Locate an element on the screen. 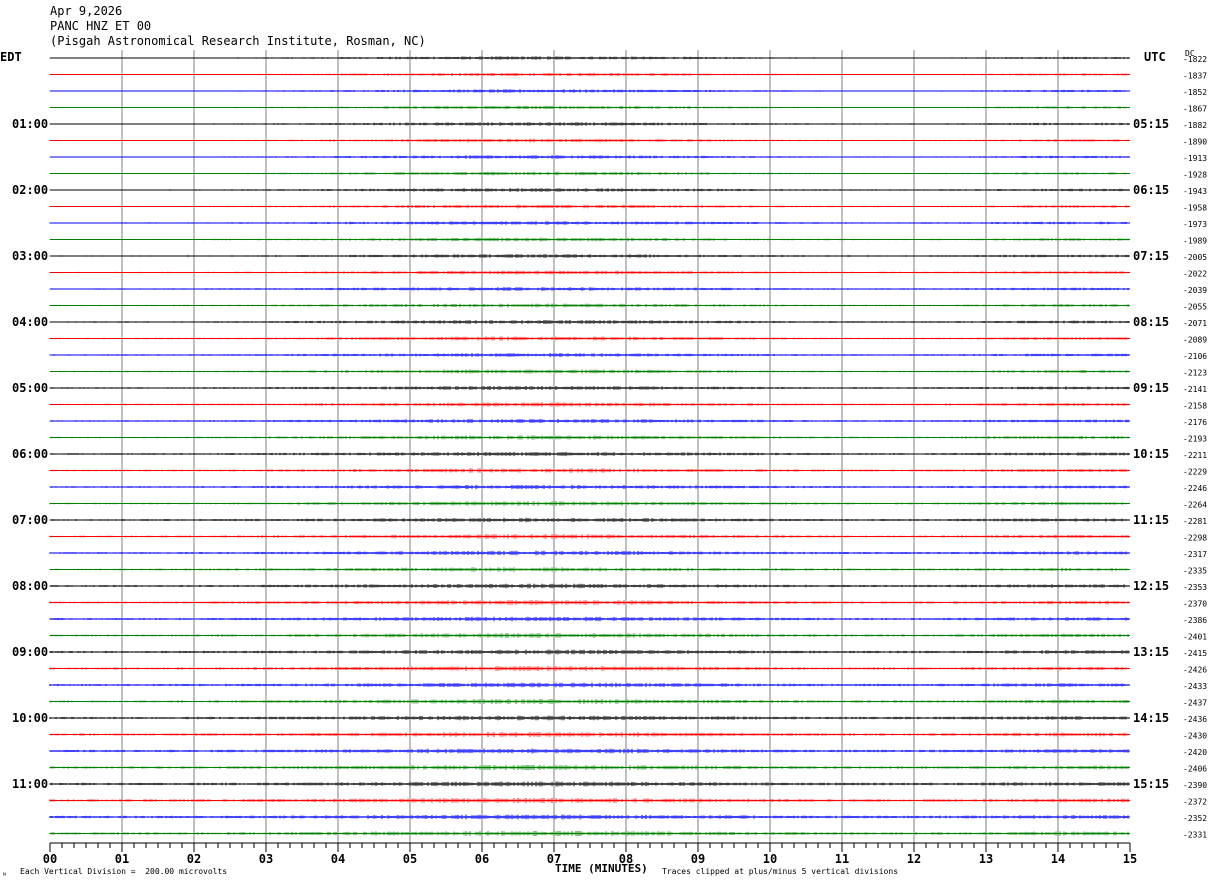 The width and height of the screenshot is (1210, 886). right-hour-label: 10:15 is located at coordinates (1151, 454).